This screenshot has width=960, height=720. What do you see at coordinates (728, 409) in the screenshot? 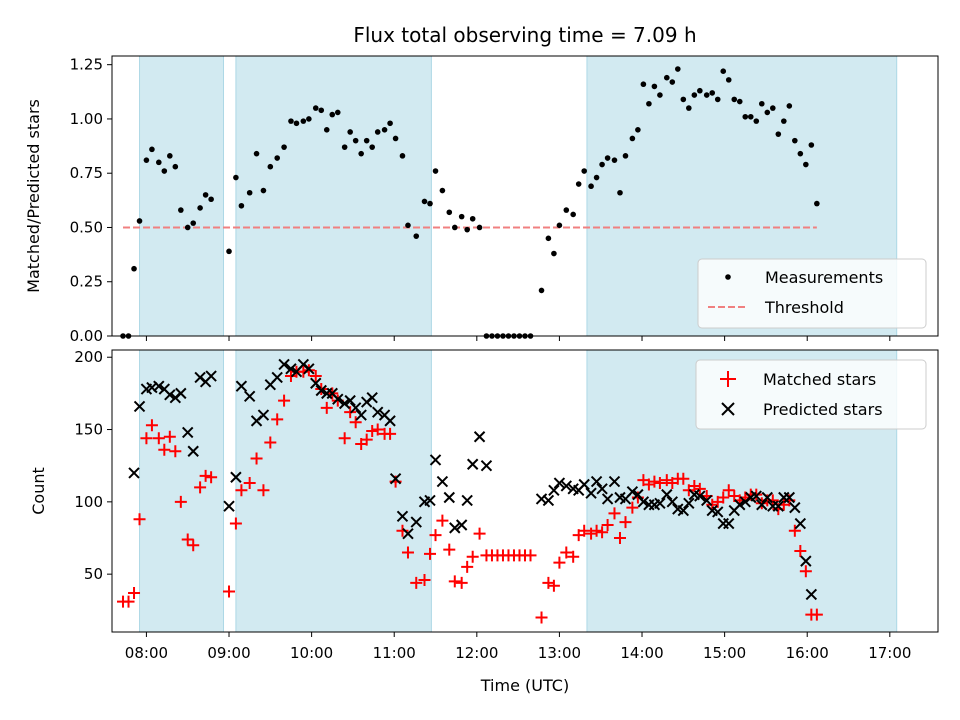
I see `predicted-legend-marker` at bounding box center [728, 409].